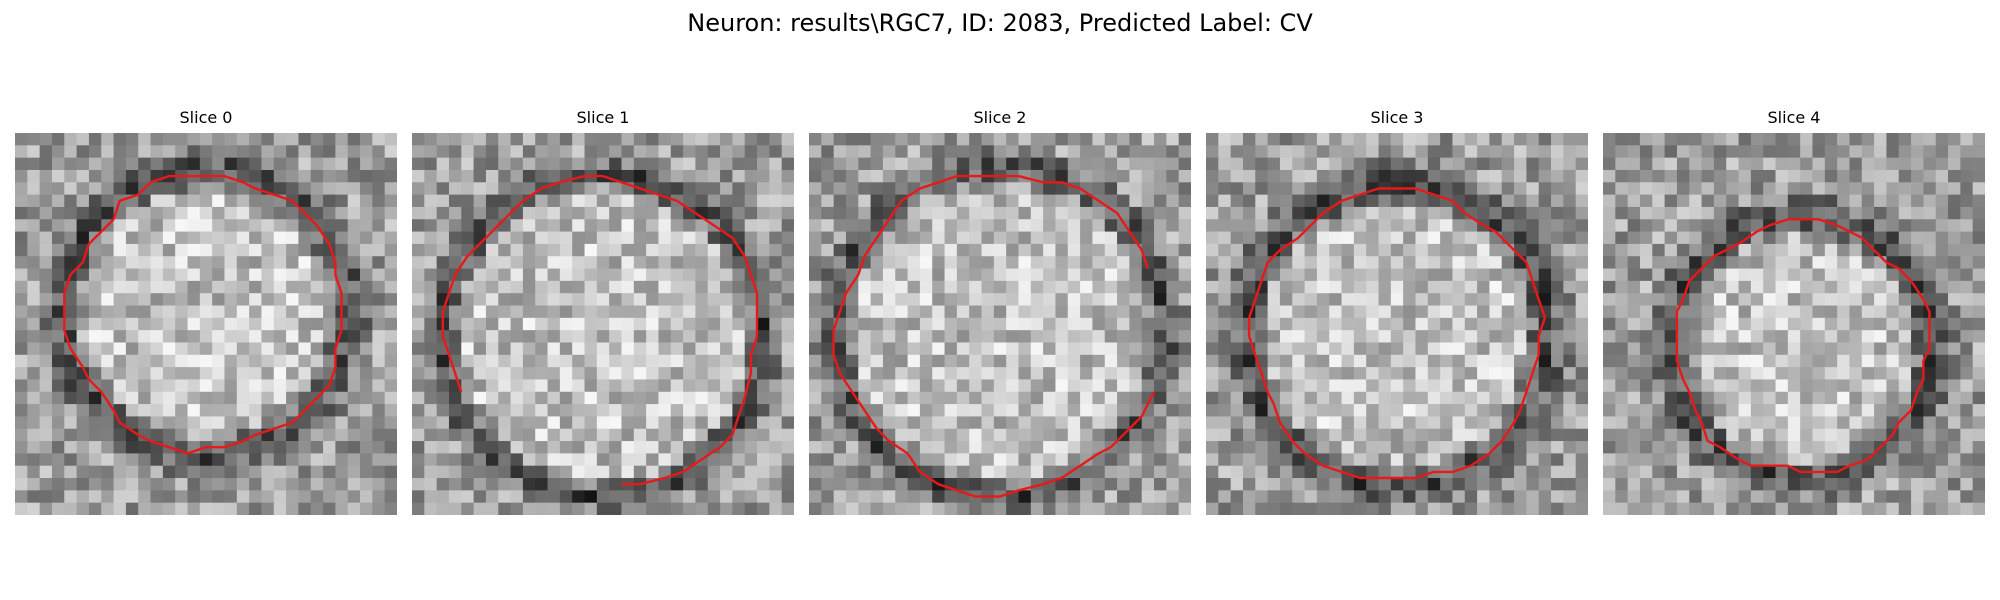  Describe the element at coordinates (1794, 117) in the screenshot. I see `slice-title-4: Slice 4` at that location.